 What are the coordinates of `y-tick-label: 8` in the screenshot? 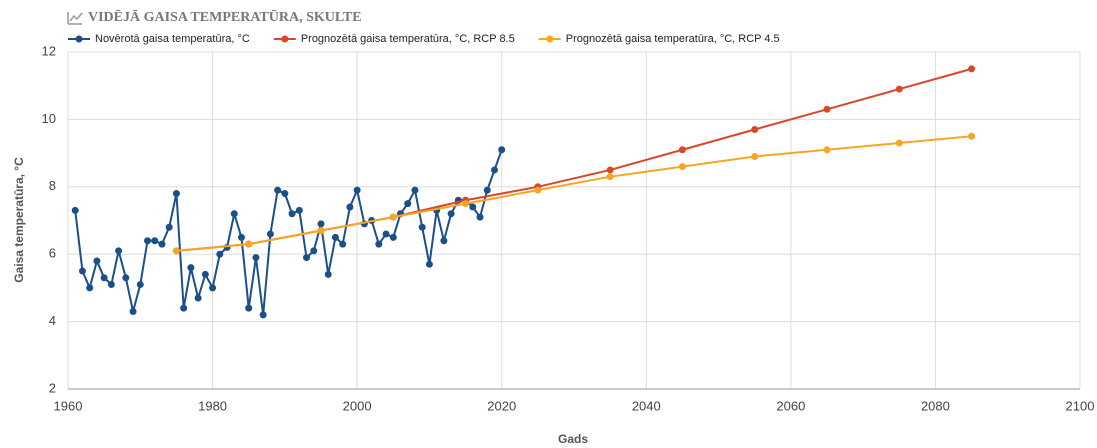 It's located at (52, 185).